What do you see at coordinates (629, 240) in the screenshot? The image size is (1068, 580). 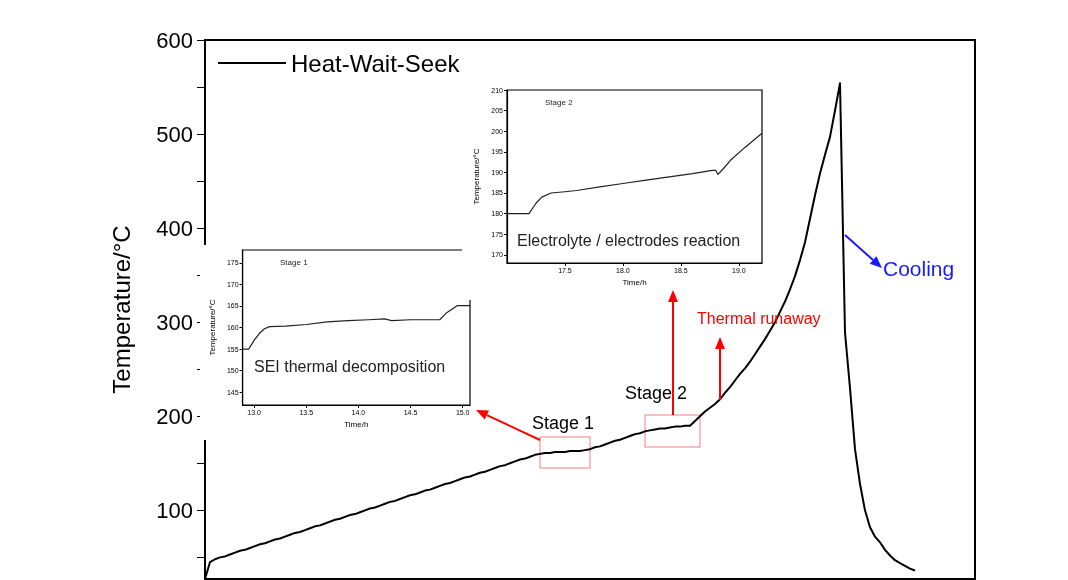 I see `annotation: Electrolyte / electrodes reaction` at bounding box center [629, 240].